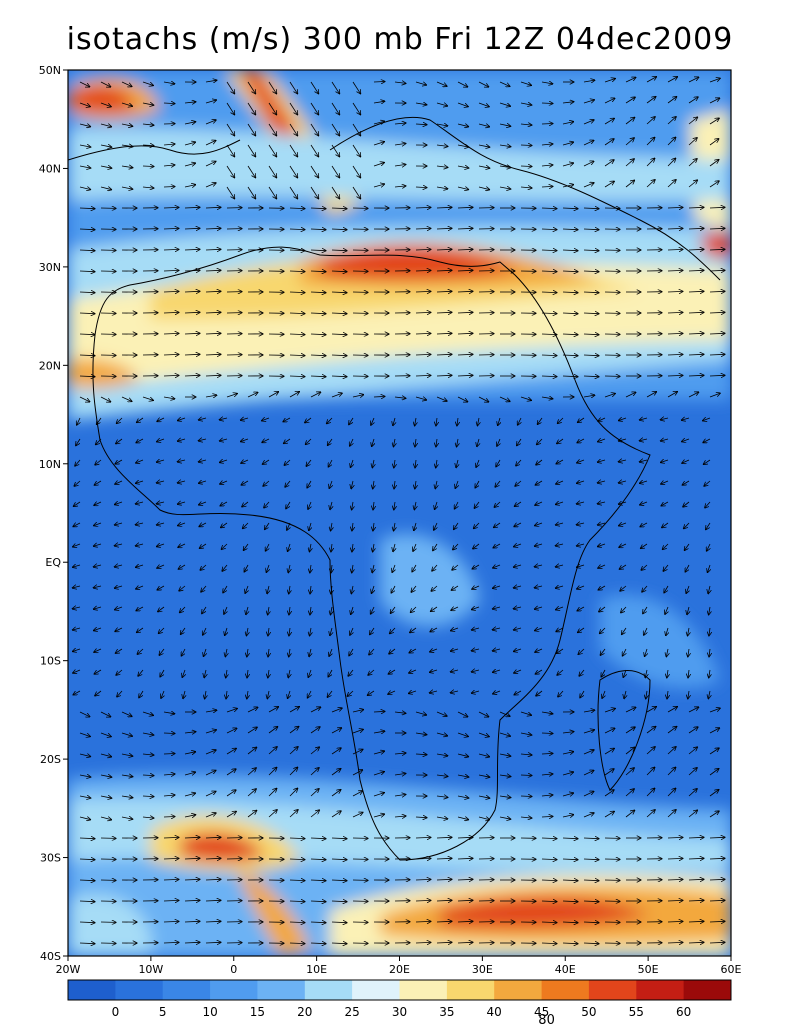 The width and height of the screenshot is (800, 1028). Describe the element at coordinates (731, 969) in the screenshot. I see `lon-label: 60E` at that location.